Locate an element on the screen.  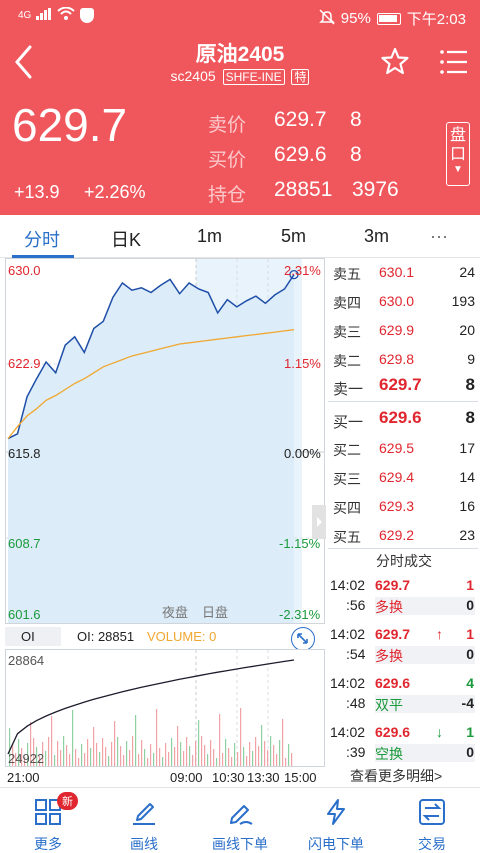
pankou-button: 盘口 ▼ is located at coordinates (458, 154).